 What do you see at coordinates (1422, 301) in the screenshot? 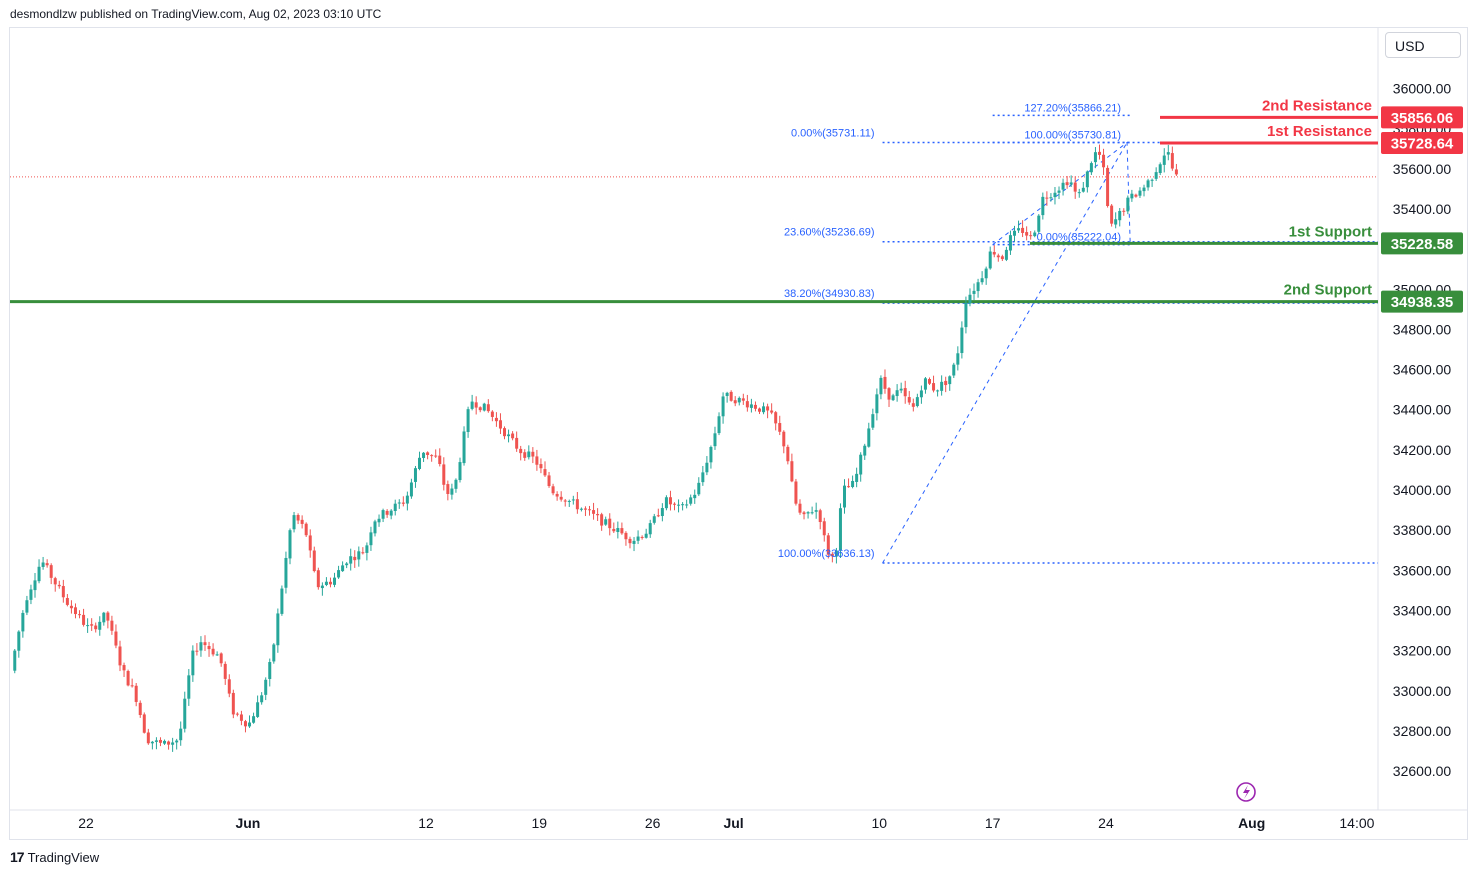
I see `price-badge` at bounding box center [1422, 301].